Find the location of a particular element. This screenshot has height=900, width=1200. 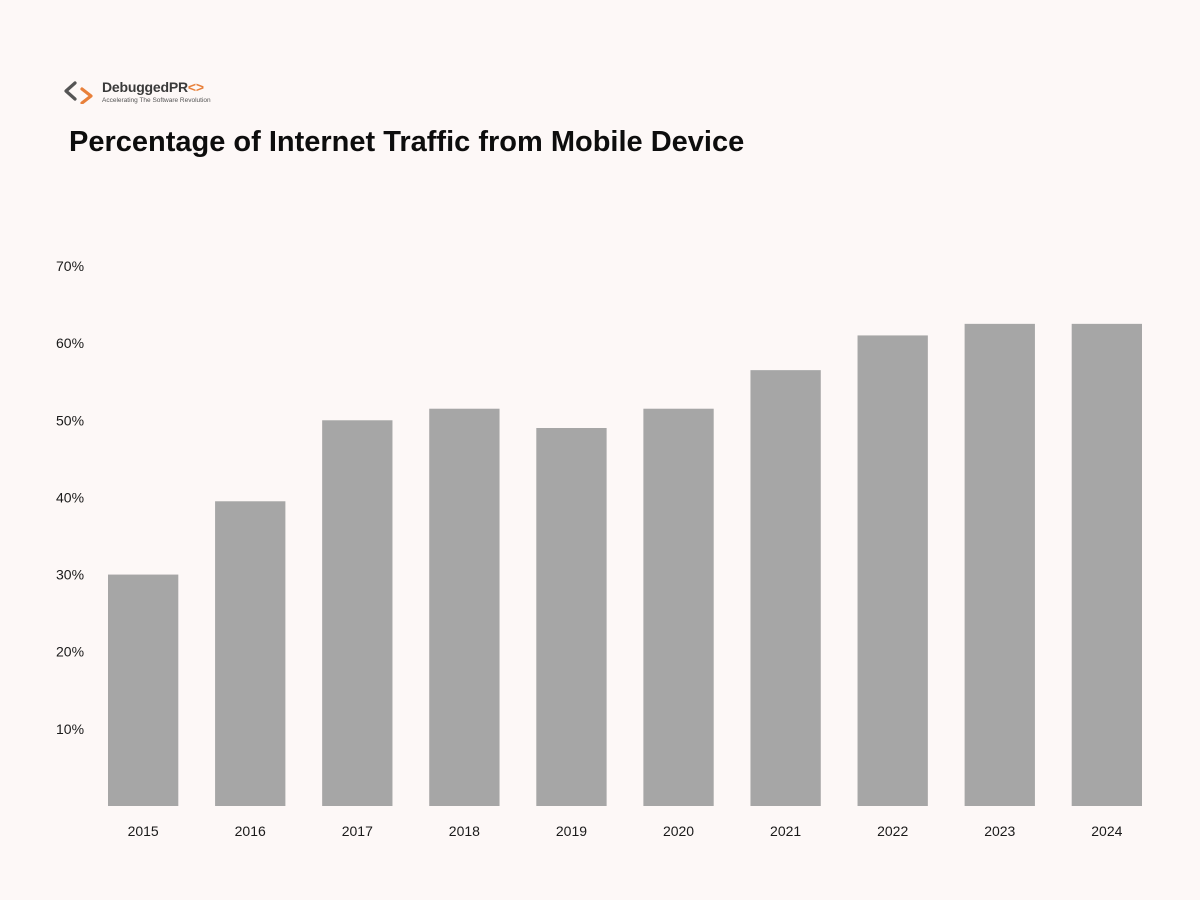

y-tick-label: 10% is located at coordinates (70, 729).